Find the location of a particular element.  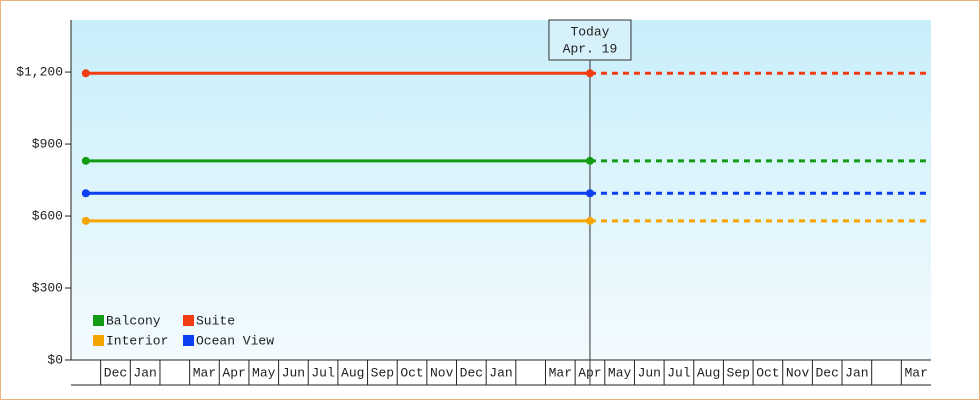

y-tick-label: $600 is located at coordinates (47, 215).